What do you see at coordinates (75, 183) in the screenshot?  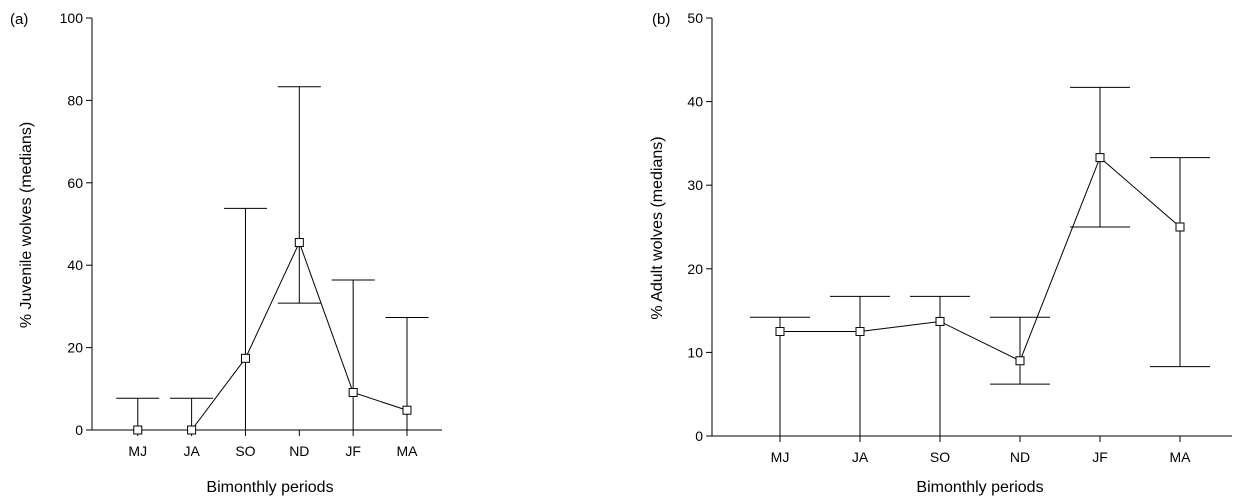 I see `y-tick-label: 60` at bounding box center [75, 183].